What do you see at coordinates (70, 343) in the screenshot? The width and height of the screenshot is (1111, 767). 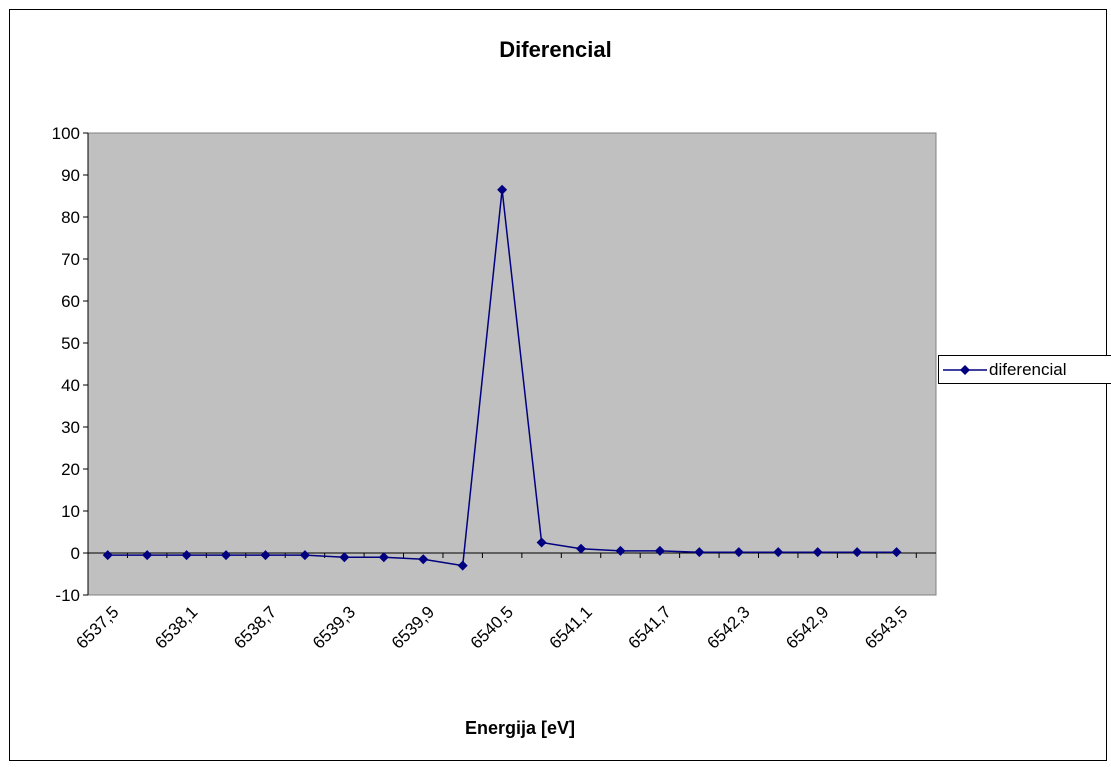 I see `y-tick-label: 50` at bounding box center [70, 343].